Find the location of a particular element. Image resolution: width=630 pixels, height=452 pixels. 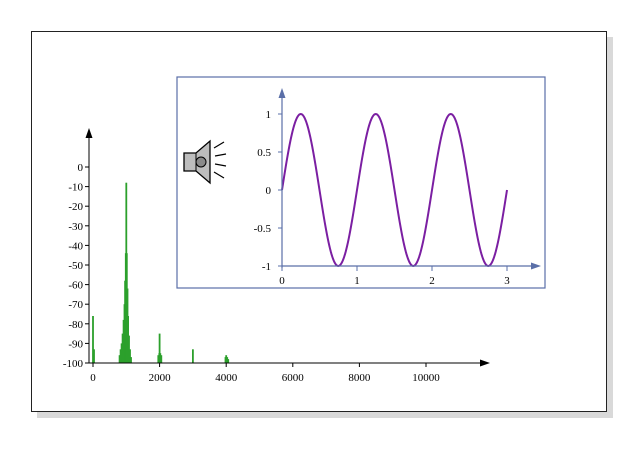

sine-y-tick-label: 0 is located at coordinates (269, 191).